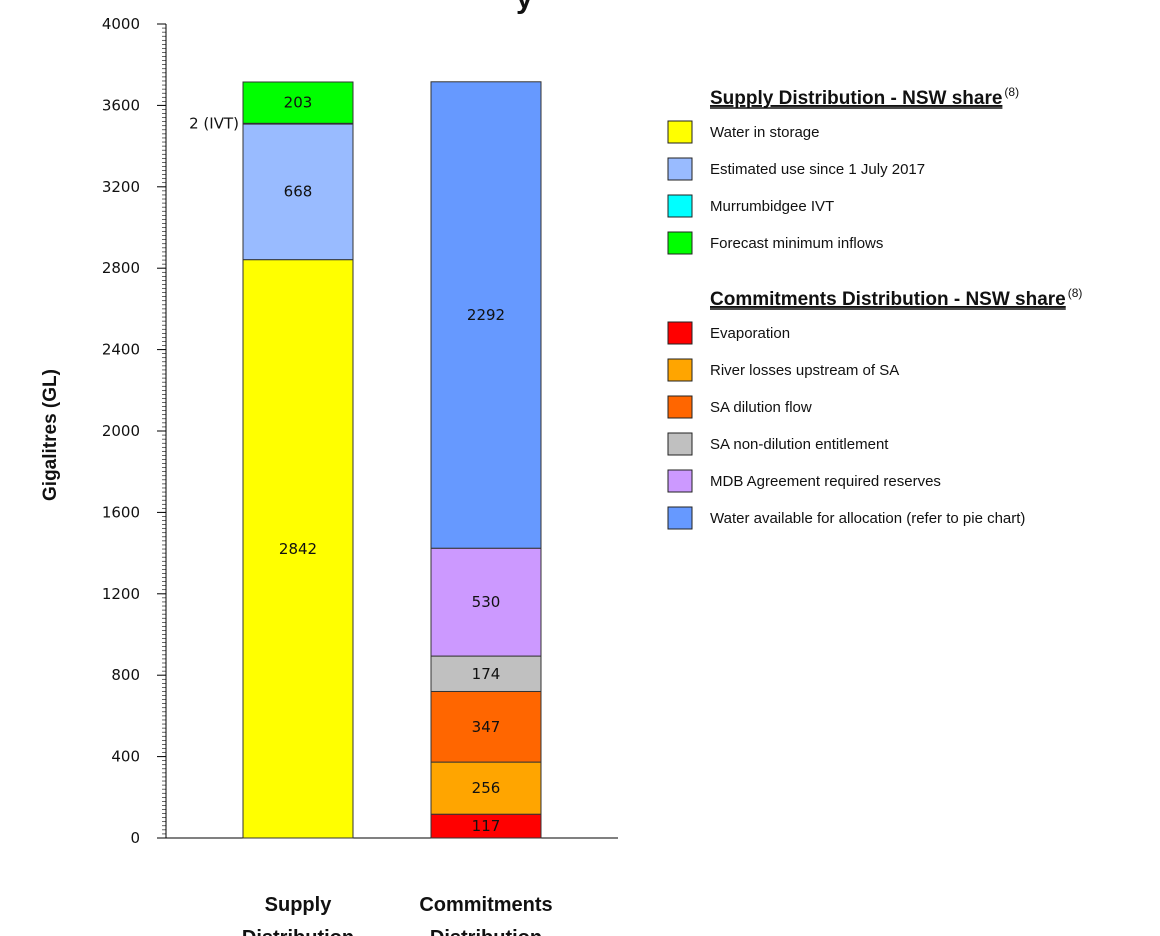  Describe the element at coordinates (125, 757) in the screenshot. I see `y-tick-label: 400` at that location.